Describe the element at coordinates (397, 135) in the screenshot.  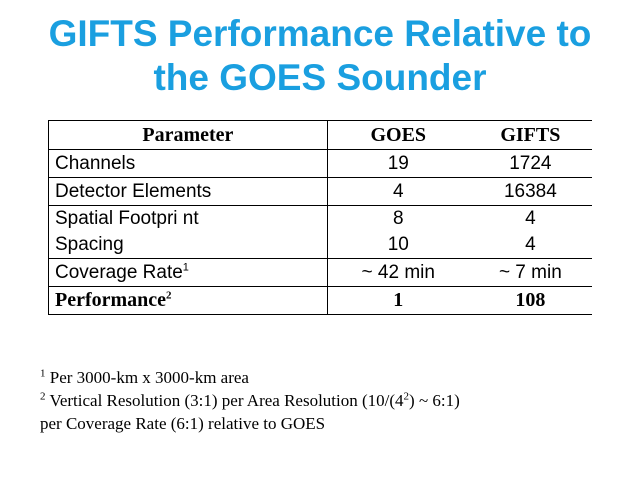
I see `header-goes: GOES` at that location.